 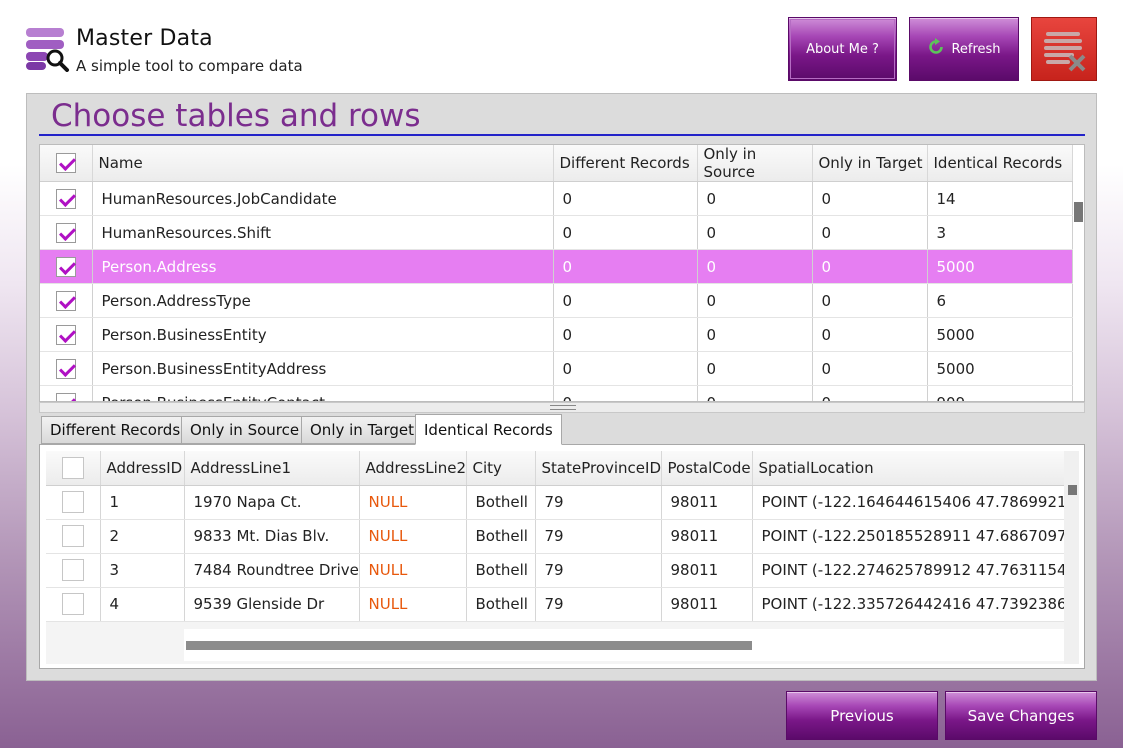 I want to click on column-header-source: Only in Source, so click(x=755, y=163).